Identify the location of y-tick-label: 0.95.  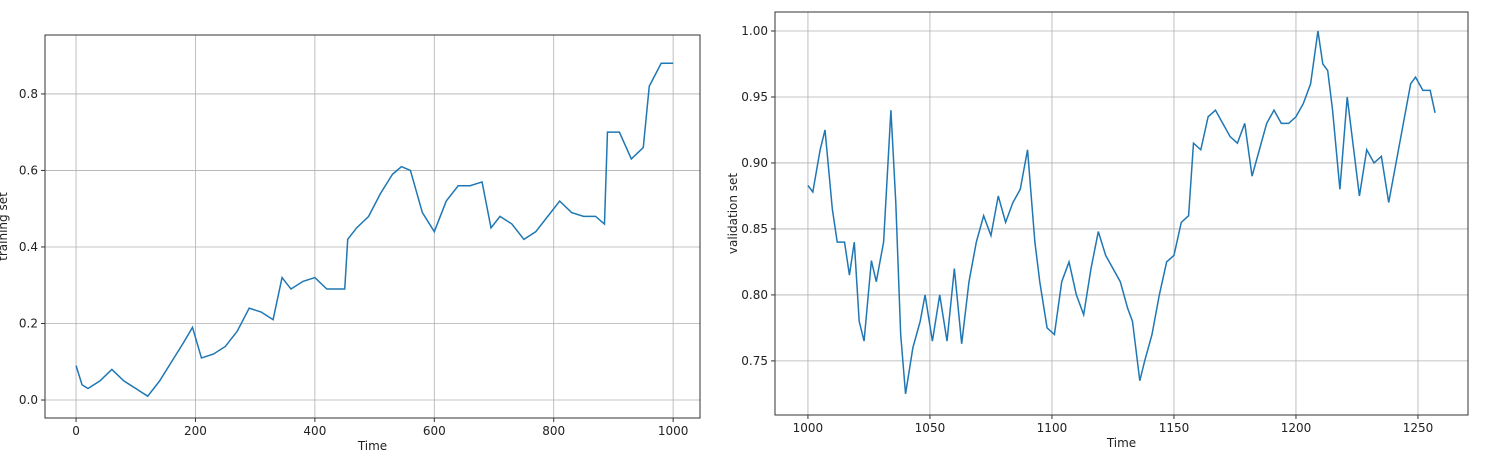
(754, 97).